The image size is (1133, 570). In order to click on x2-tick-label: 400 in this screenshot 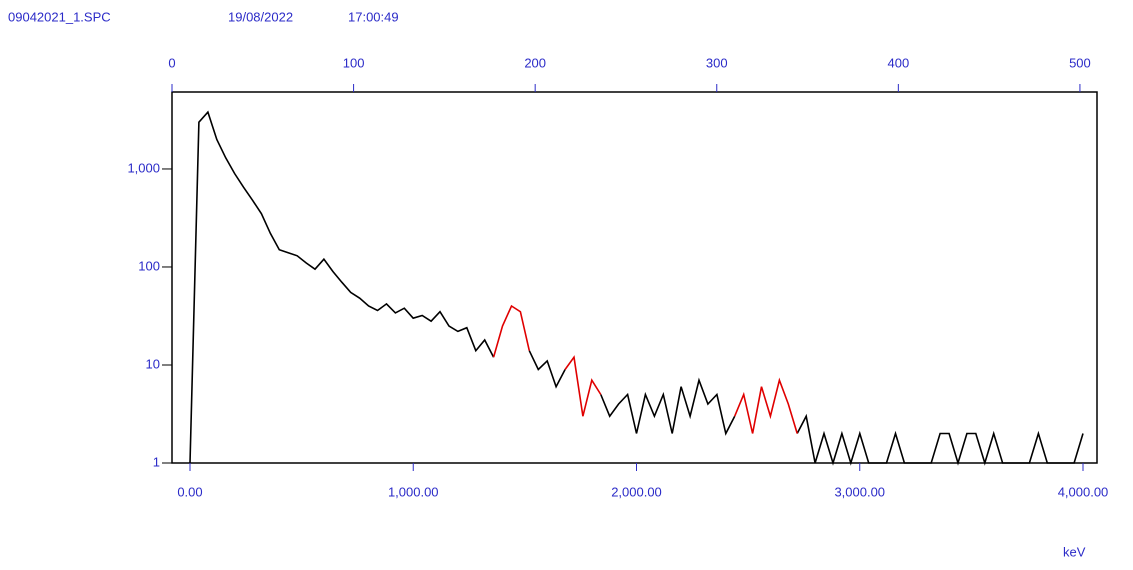, I will do `click(898, 62)`.